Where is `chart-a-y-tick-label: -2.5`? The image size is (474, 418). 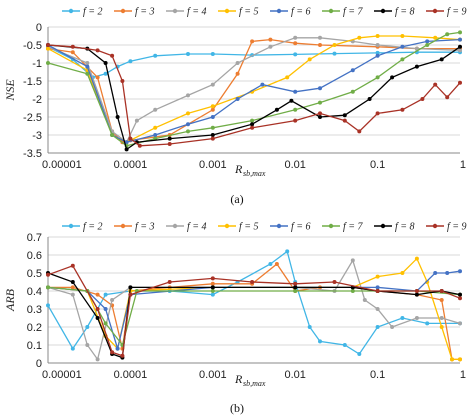
chart-a-y-tick-label: -2.5 is located at coordinates (32, 118).